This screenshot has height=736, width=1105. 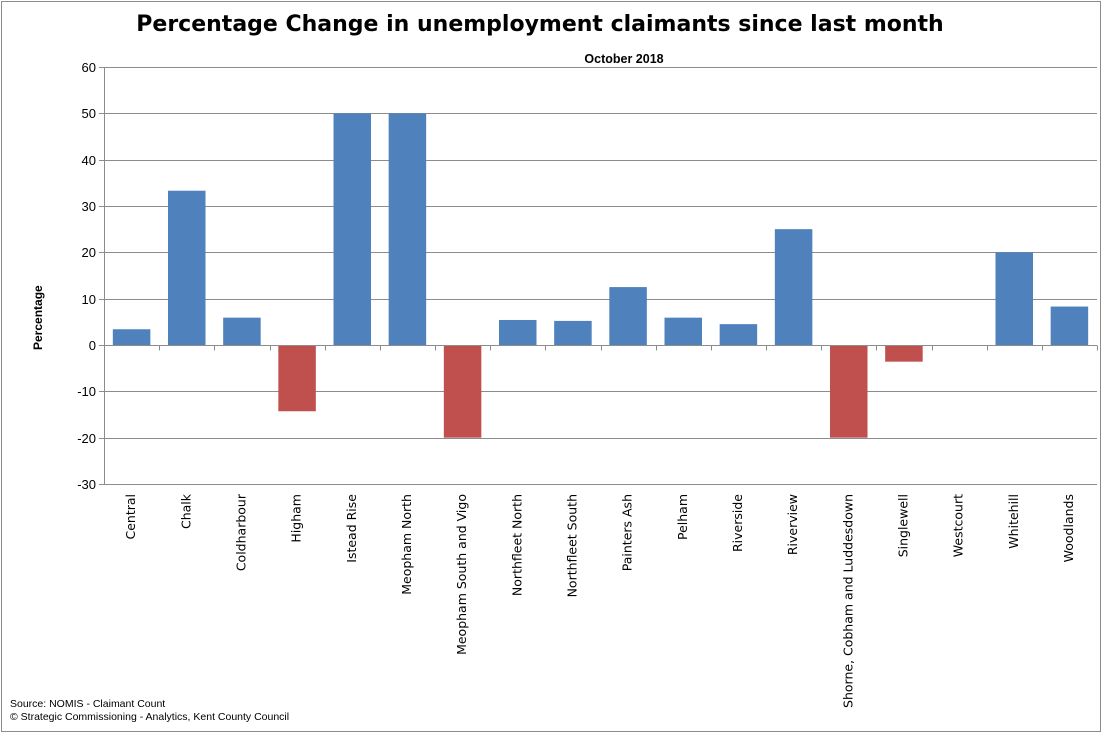 What do you see at coordinates (86, 391) in the screenshot?
I see `y-tick-label: -10` at bounding box center [86, 391].